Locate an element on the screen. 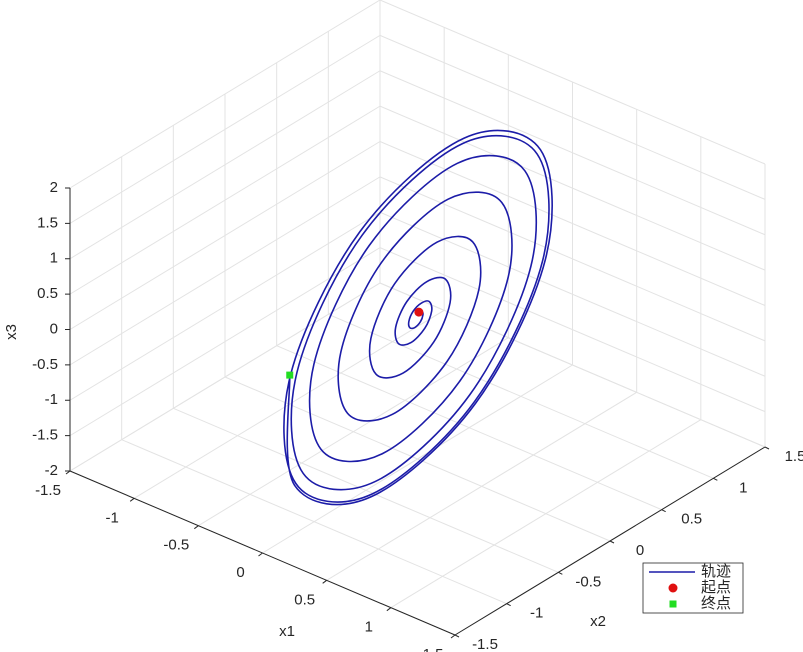  x-tick-label: 0 is located at coordinates (240, 572).